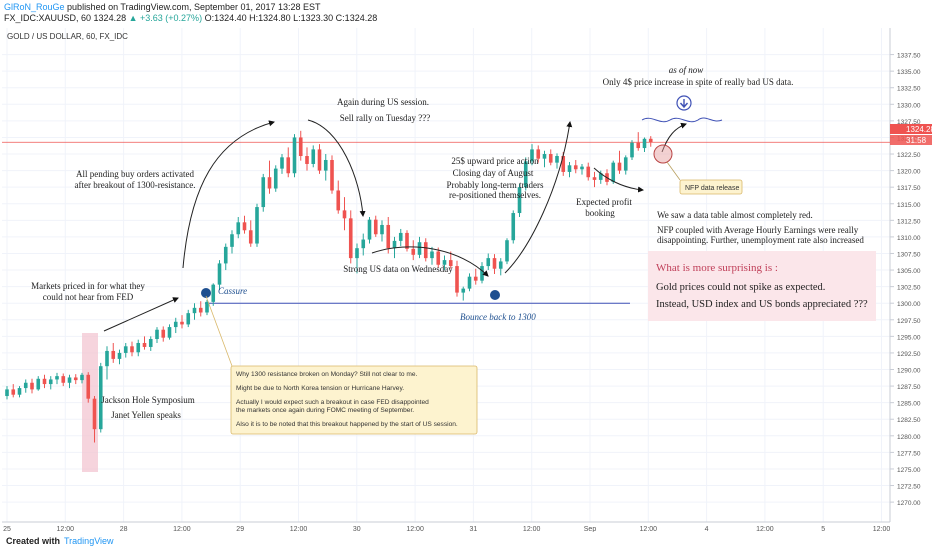  Describe the element at coordinates (909, 221) in the screenshot. I see `y-tick-label: 1312.50` at that location.